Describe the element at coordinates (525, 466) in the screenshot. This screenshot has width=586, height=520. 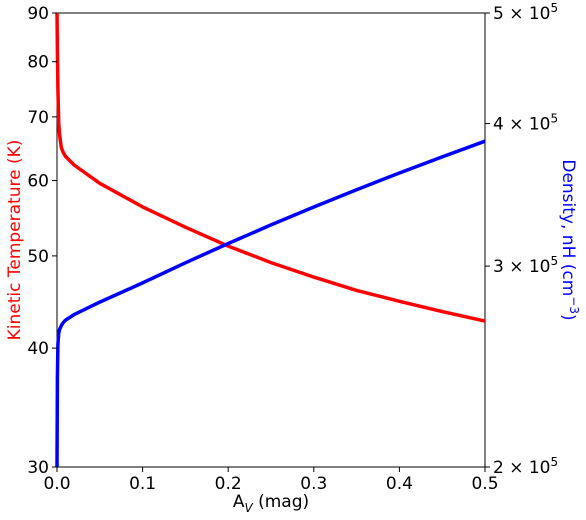
I see `right-tick-label: 2 × 10⁵` at that location.